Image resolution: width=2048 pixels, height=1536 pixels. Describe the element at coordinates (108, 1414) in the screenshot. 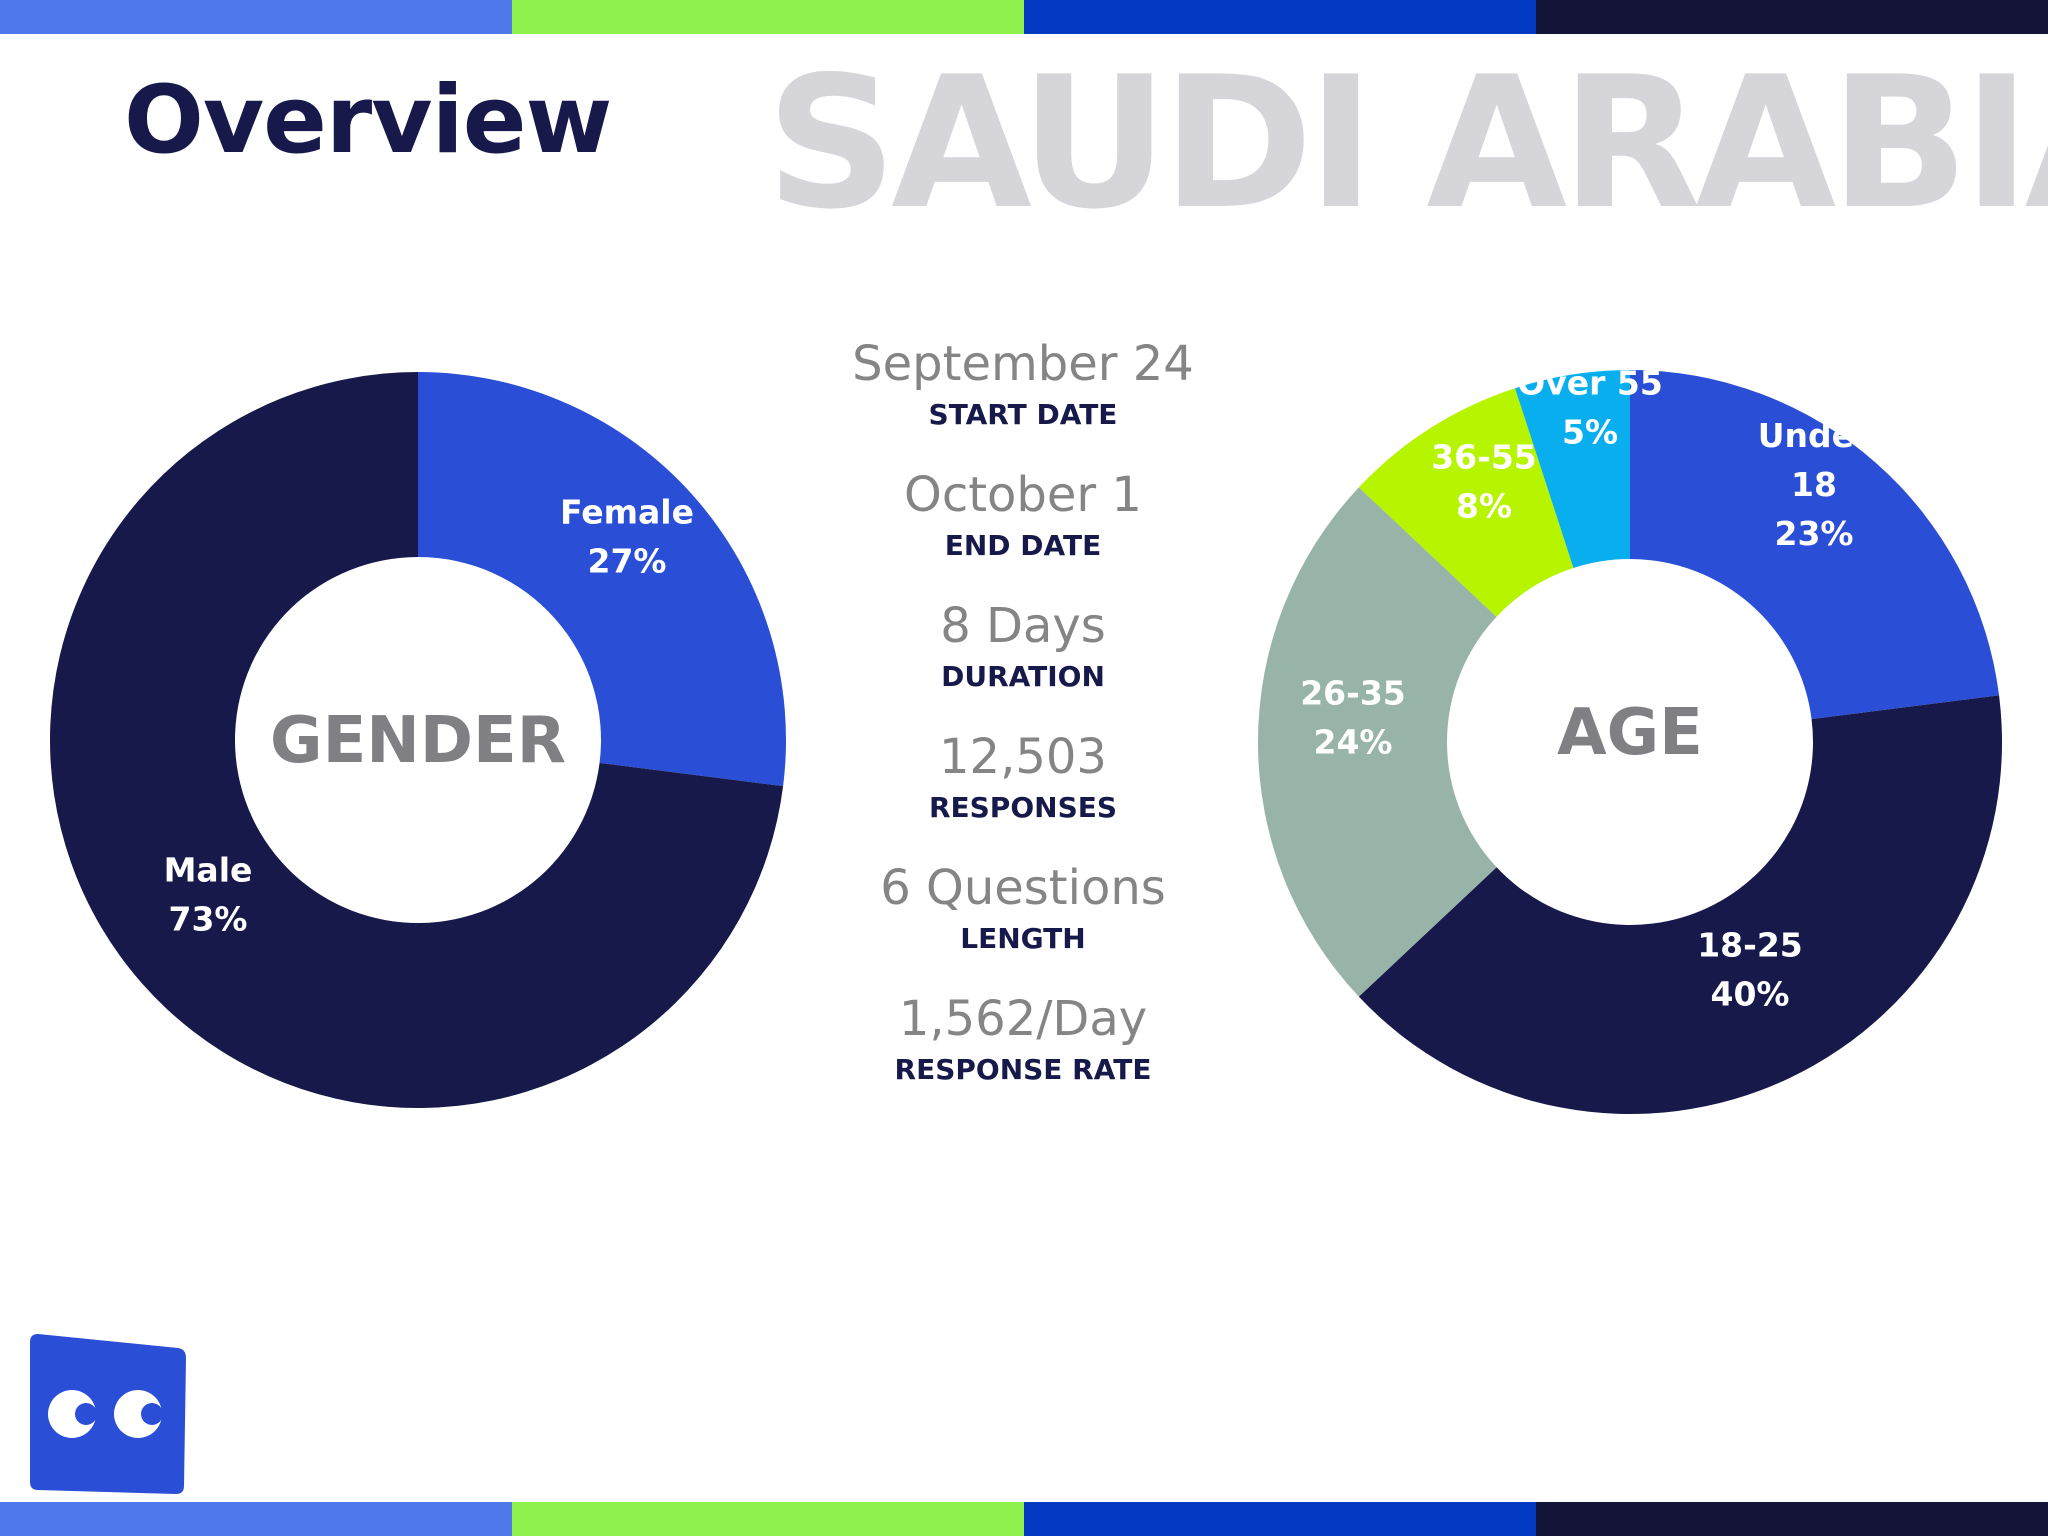

I see `eyes-logo-icon` at that location.